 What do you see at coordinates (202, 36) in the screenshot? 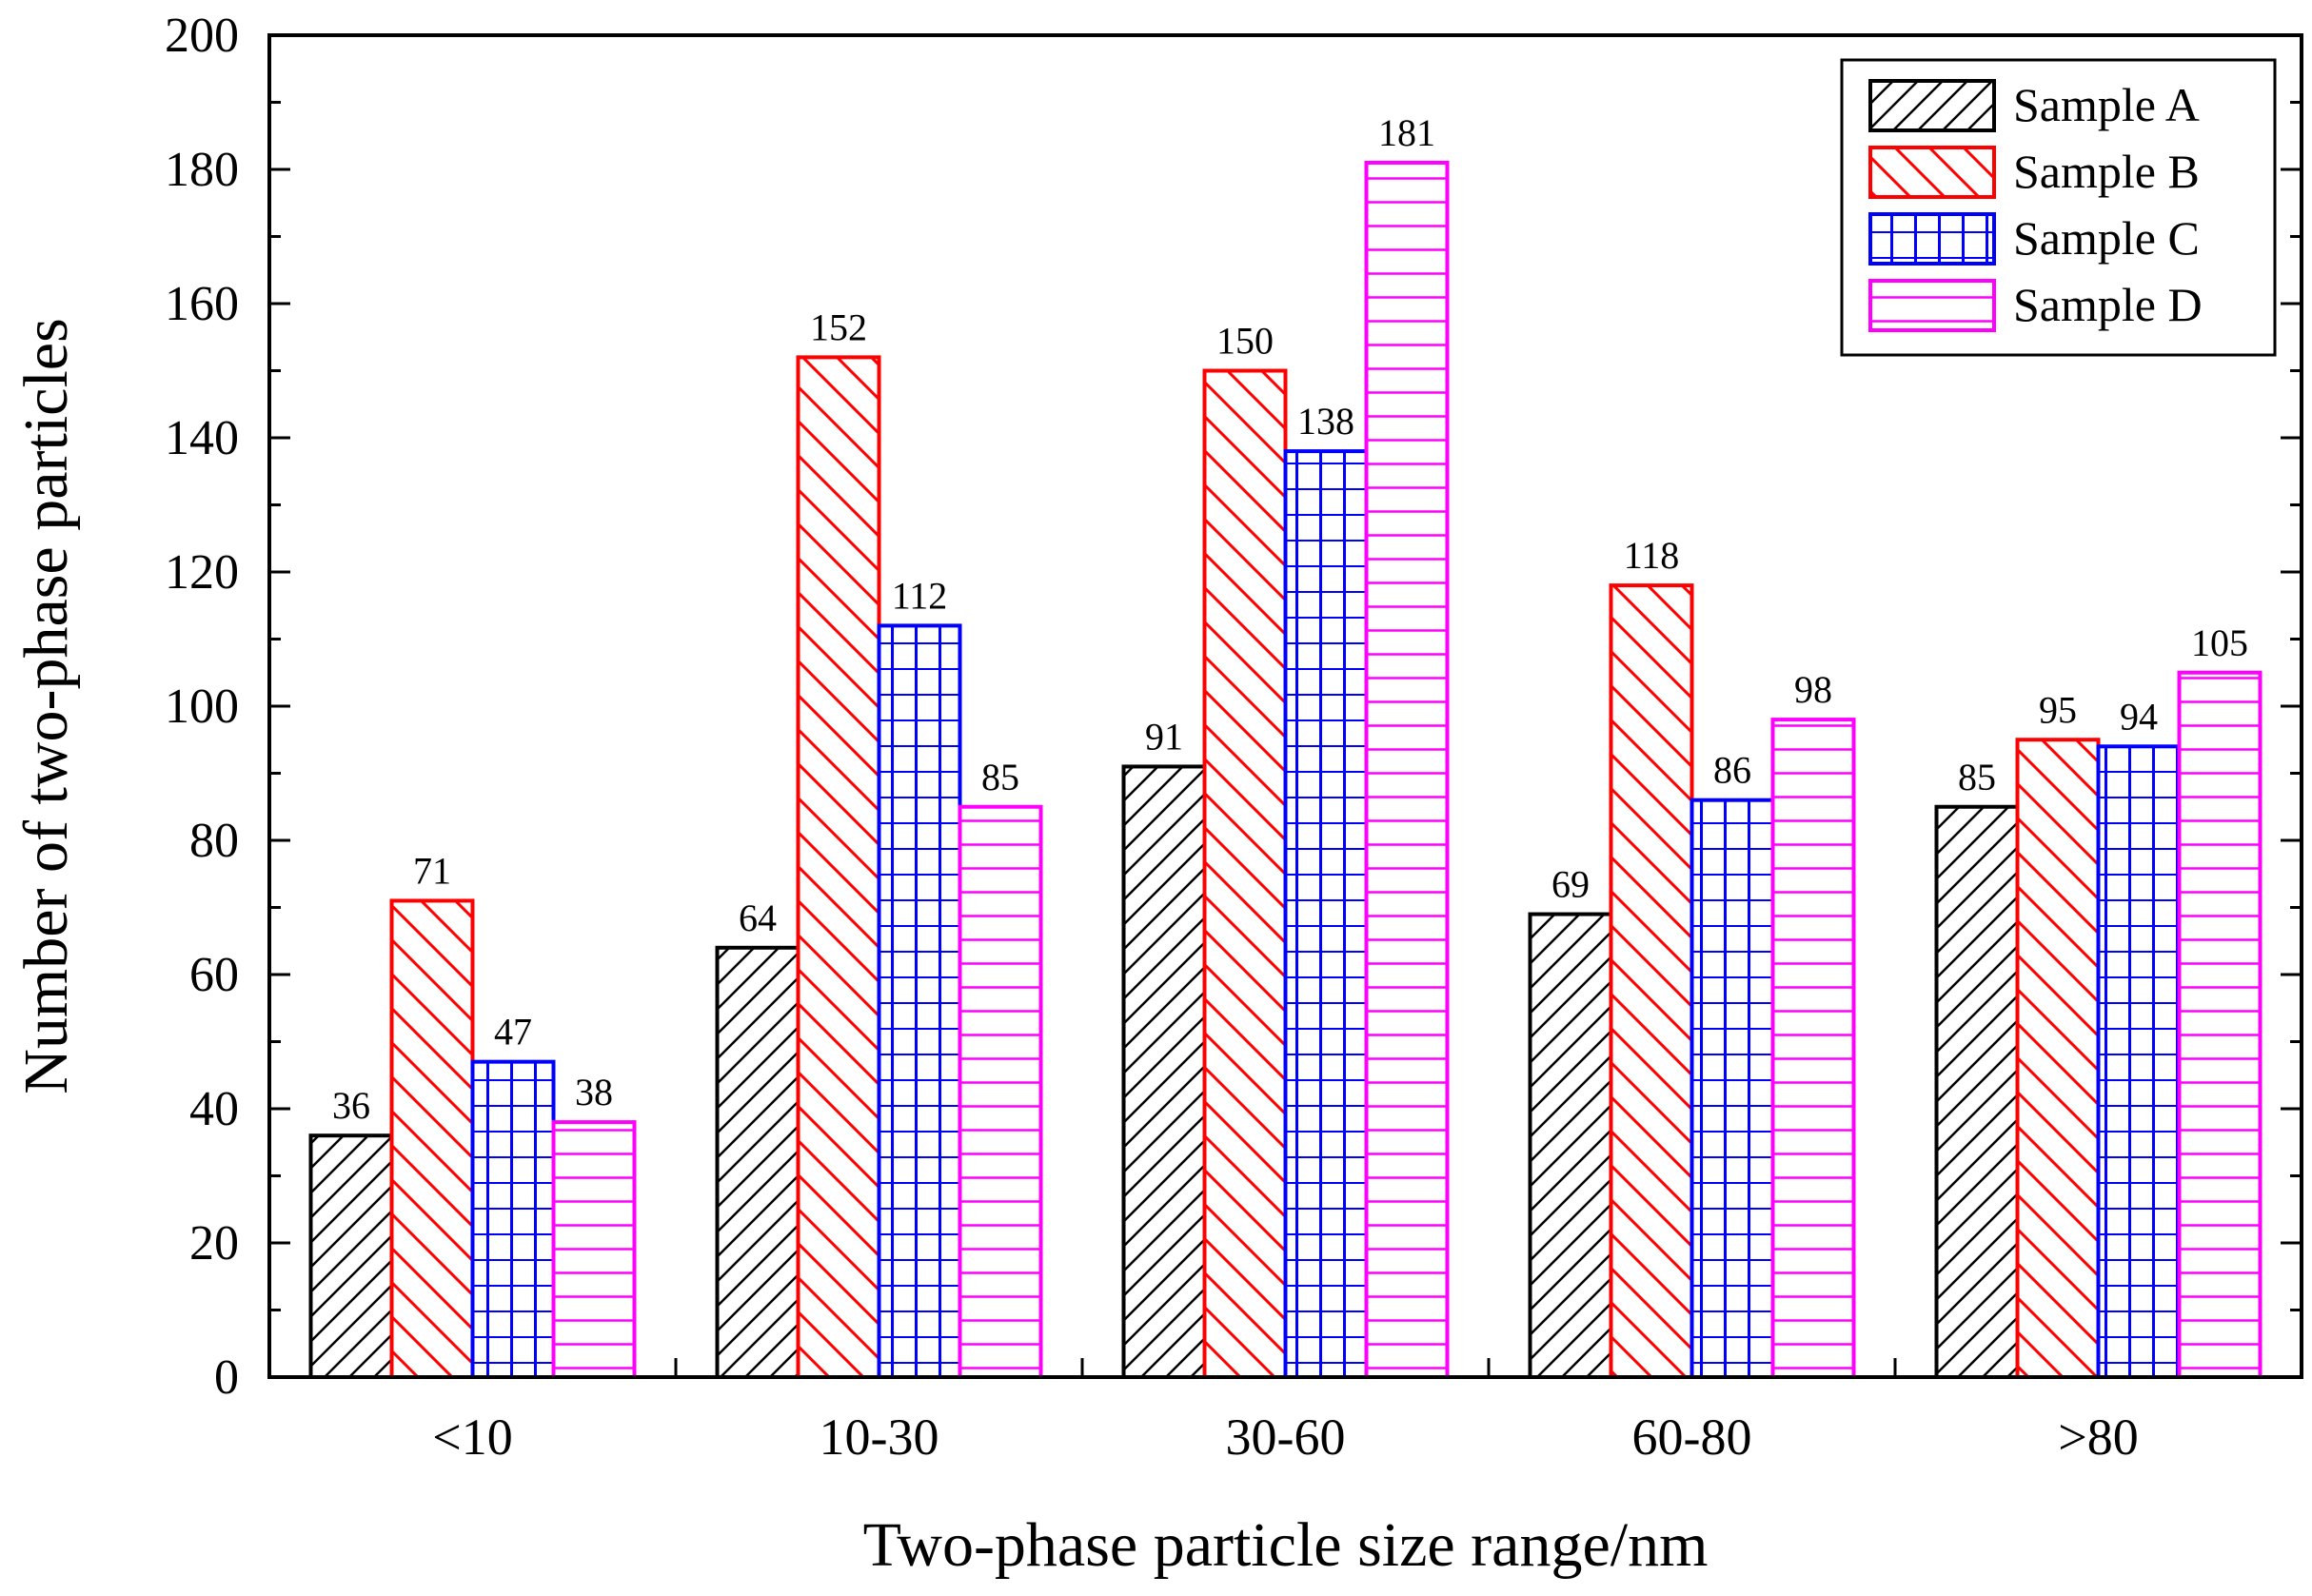
I see `y-tick-label: 200` at bounding box center [202, 36].